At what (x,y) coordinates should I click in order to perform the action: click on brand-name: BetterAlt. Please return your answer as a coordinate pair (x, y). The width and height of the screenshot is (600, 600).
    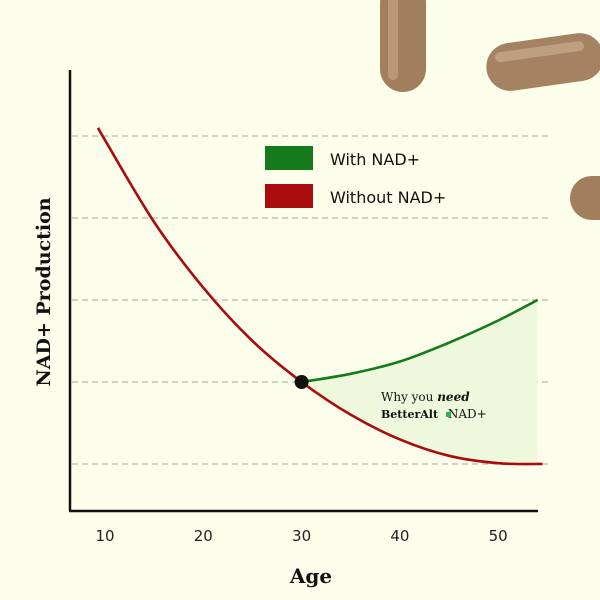
    Looking at the image, I should click on (410, 414).